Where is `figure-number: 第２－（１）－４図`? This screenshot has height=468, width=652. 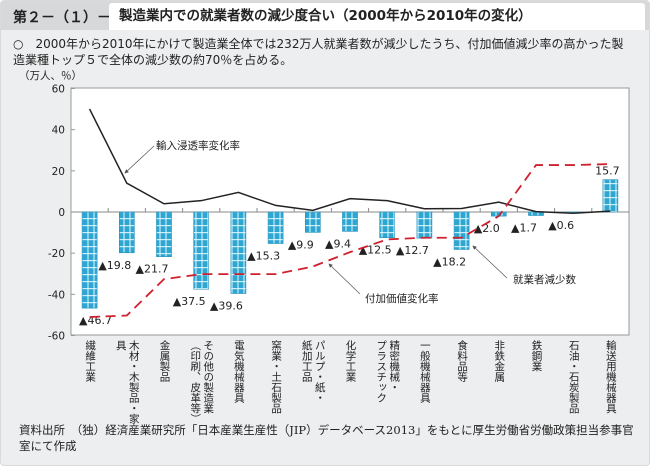 figure-number: 第２－（１）－４図 is located at coordinates (76, 18).